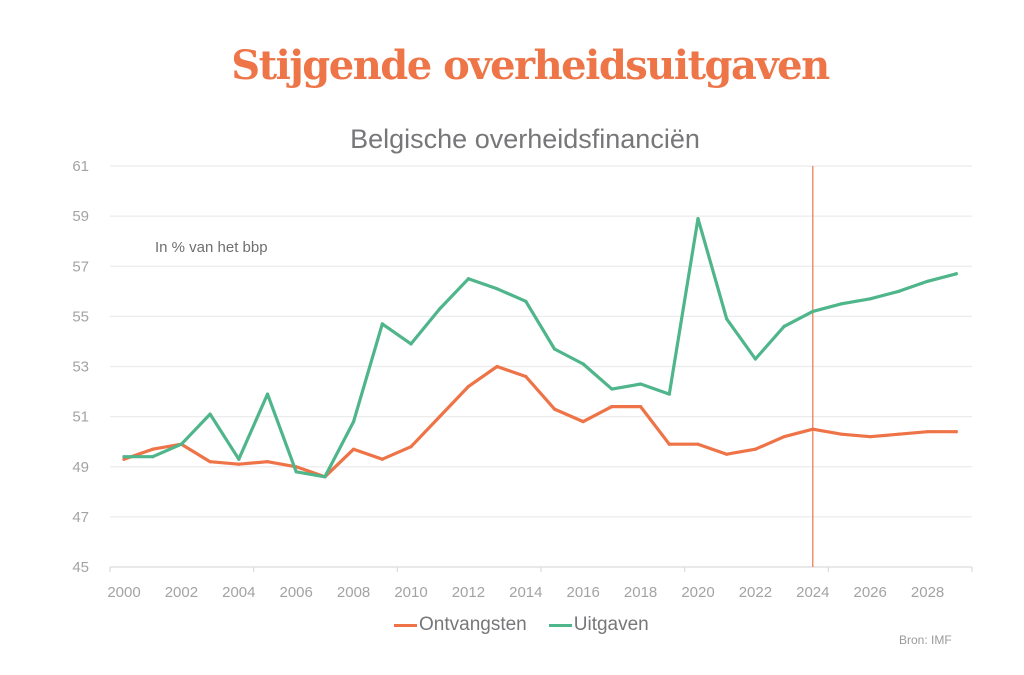  Describe the element at coordinates (927, 592) in the screenshot. I see `x-tick-label: 2028` at that location.